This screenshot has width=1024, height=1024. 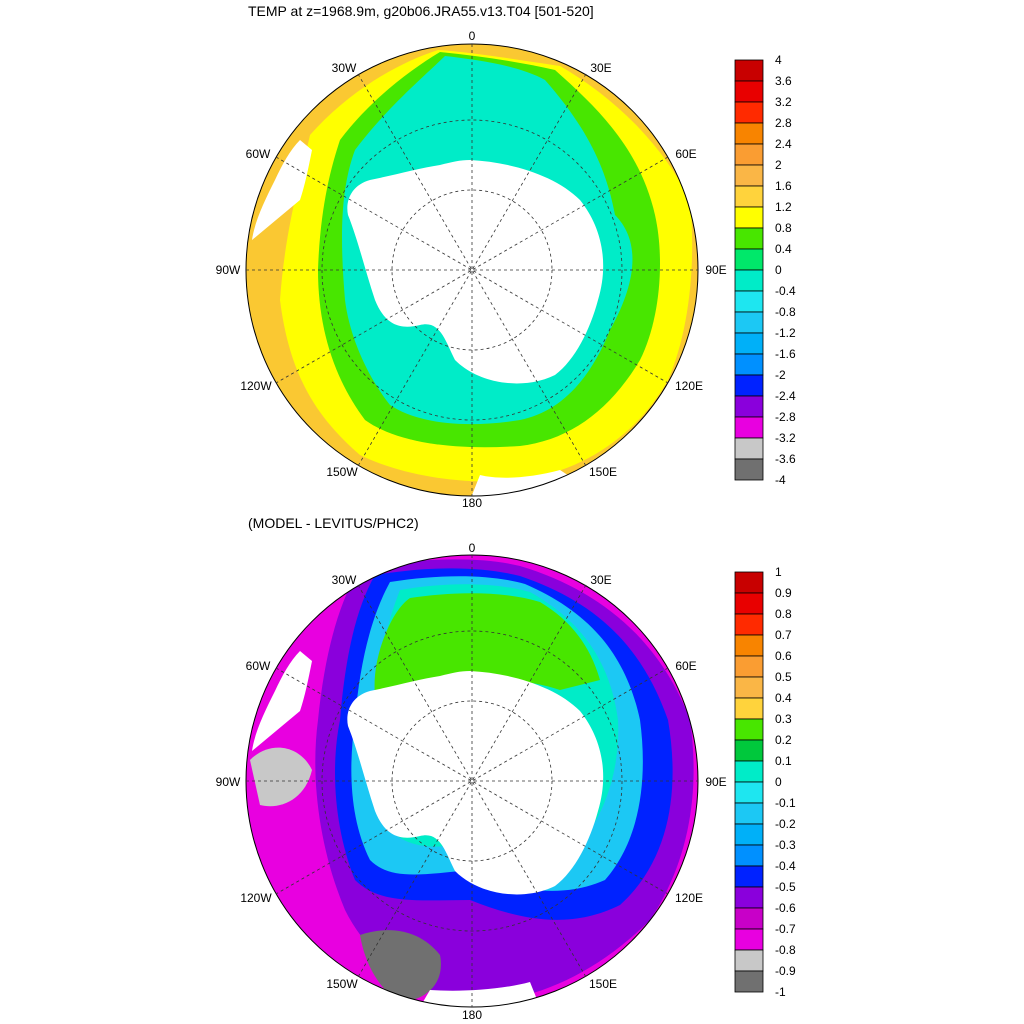 What do you see at coordinates (472, 503) in the screenshot?
I see `top-lon-label: 180` at bounding box center [472, 503].